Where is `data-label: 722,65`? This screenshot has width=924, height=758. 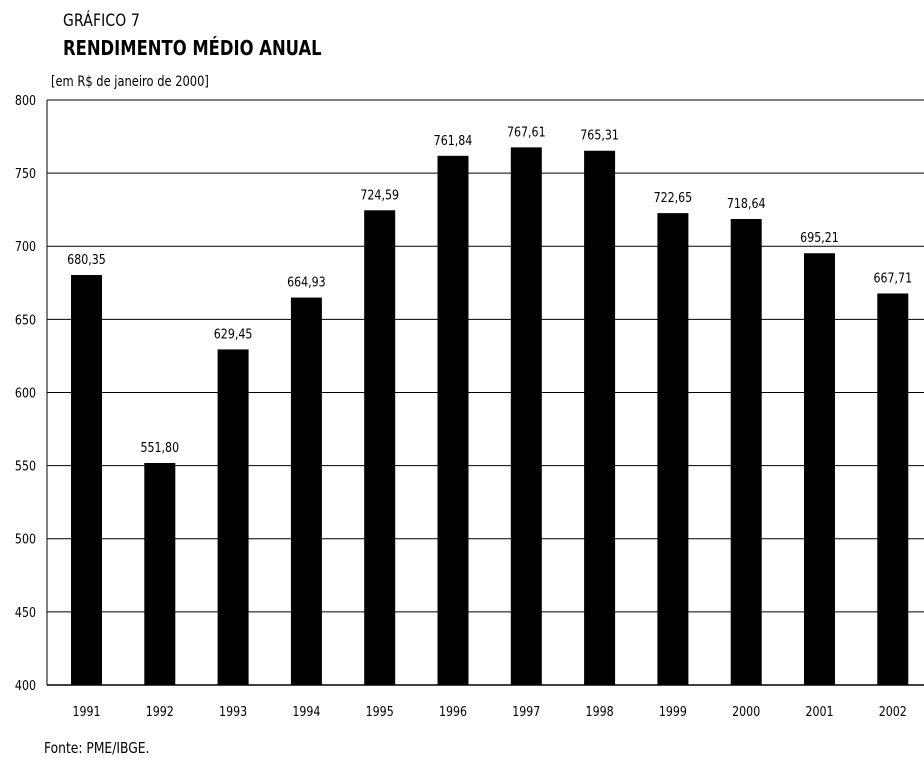 data-label: 722,65 is located at coordinates (673, 197).